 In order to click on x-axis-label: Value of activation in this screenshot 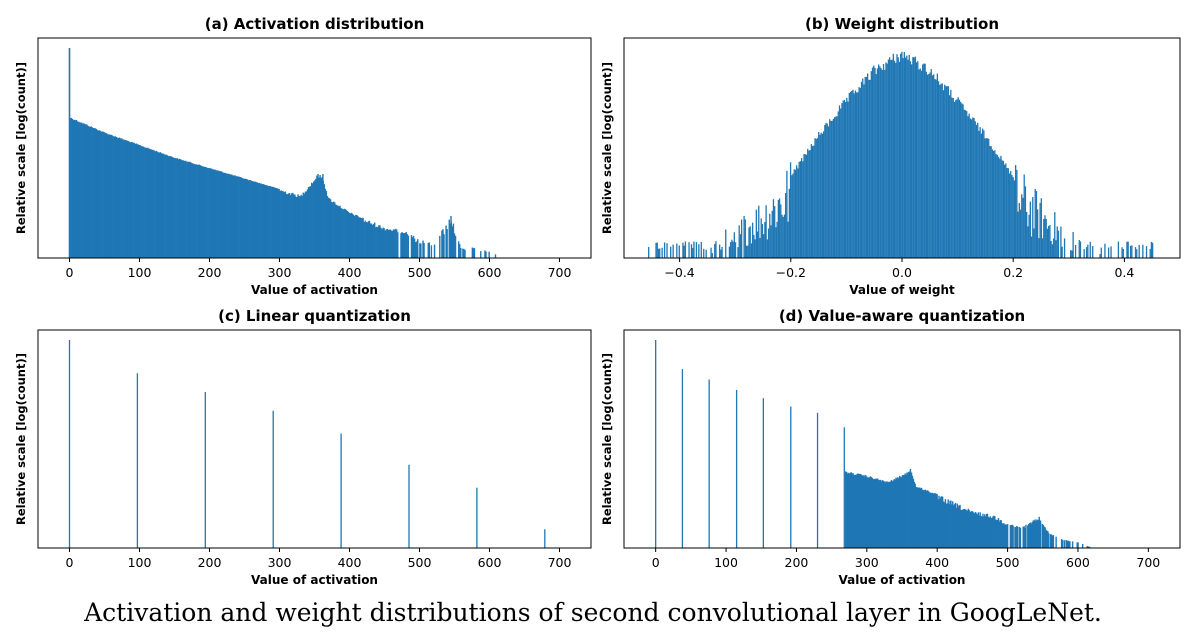, I will do `click(314, 290)`.